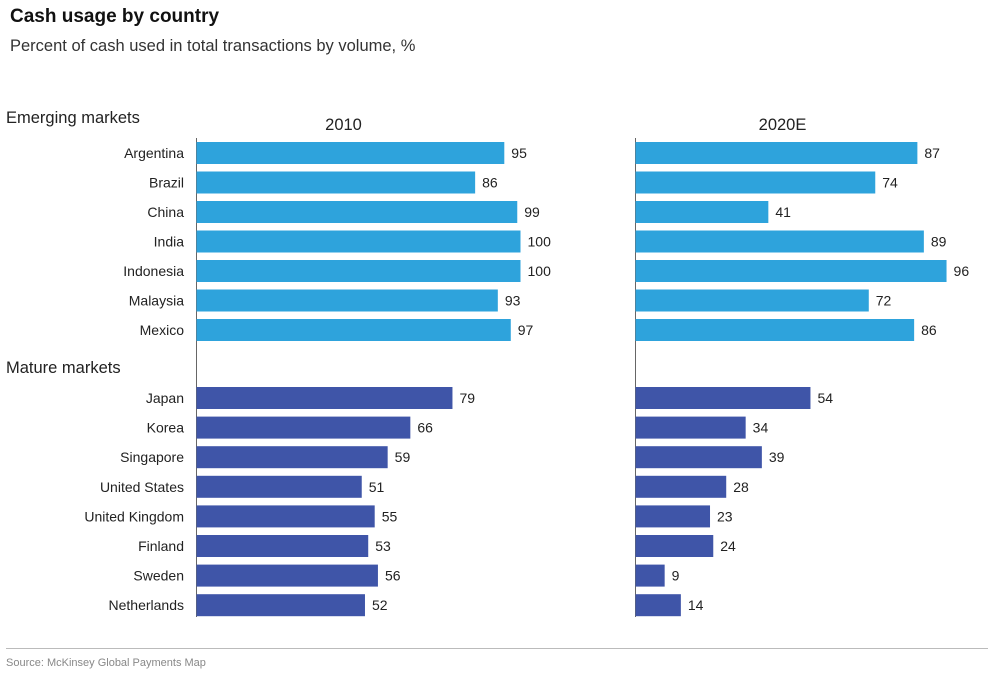 The width and height of the screenshot is (1000, 686). Describe the element at coordinates (73, 118) in the screenshot. I see `group-header: Emerging markets` at that location.